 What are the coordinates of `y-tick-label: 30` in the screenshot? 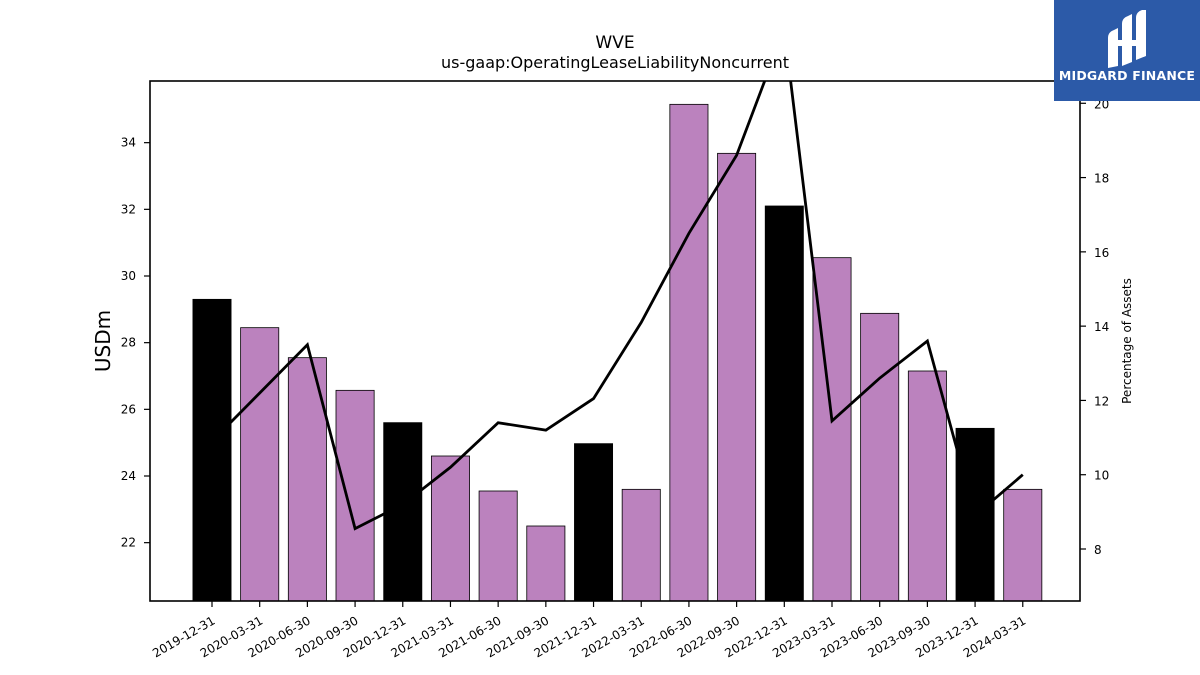 It's located at (128, 276).